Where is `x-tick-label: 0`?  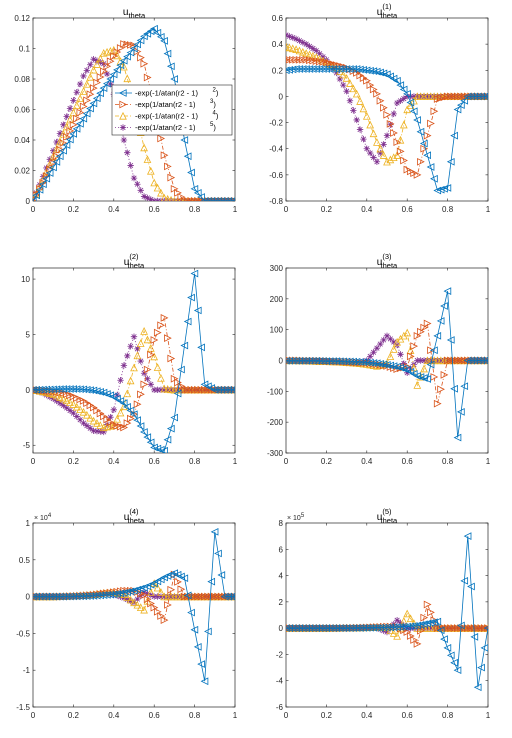 x-tick-label: 0 is located at coordinates (33, 461).